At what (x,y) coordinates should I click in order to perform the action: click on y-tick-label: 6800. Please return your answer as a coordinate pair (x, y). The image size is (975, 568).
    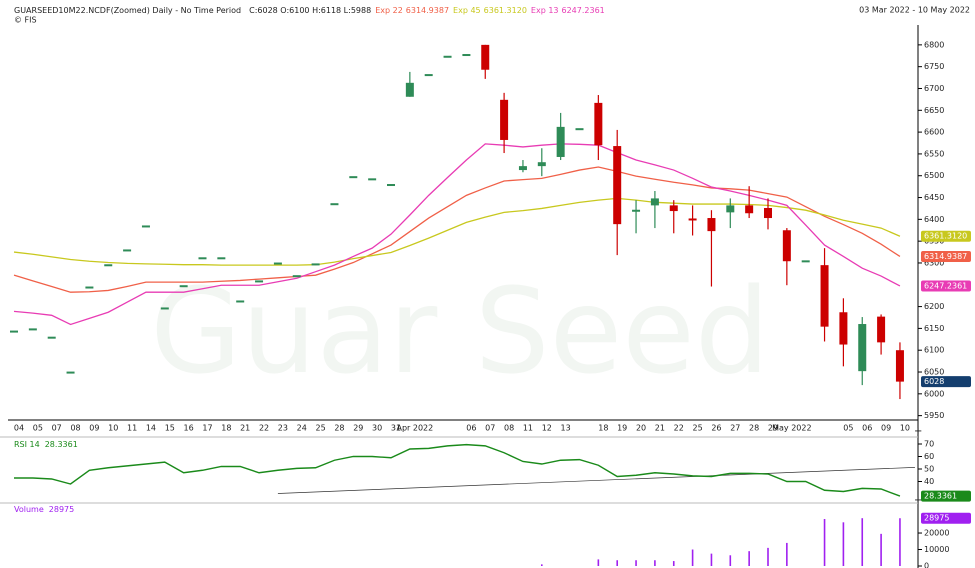
    Looking at the image, I should click on (934, 44).